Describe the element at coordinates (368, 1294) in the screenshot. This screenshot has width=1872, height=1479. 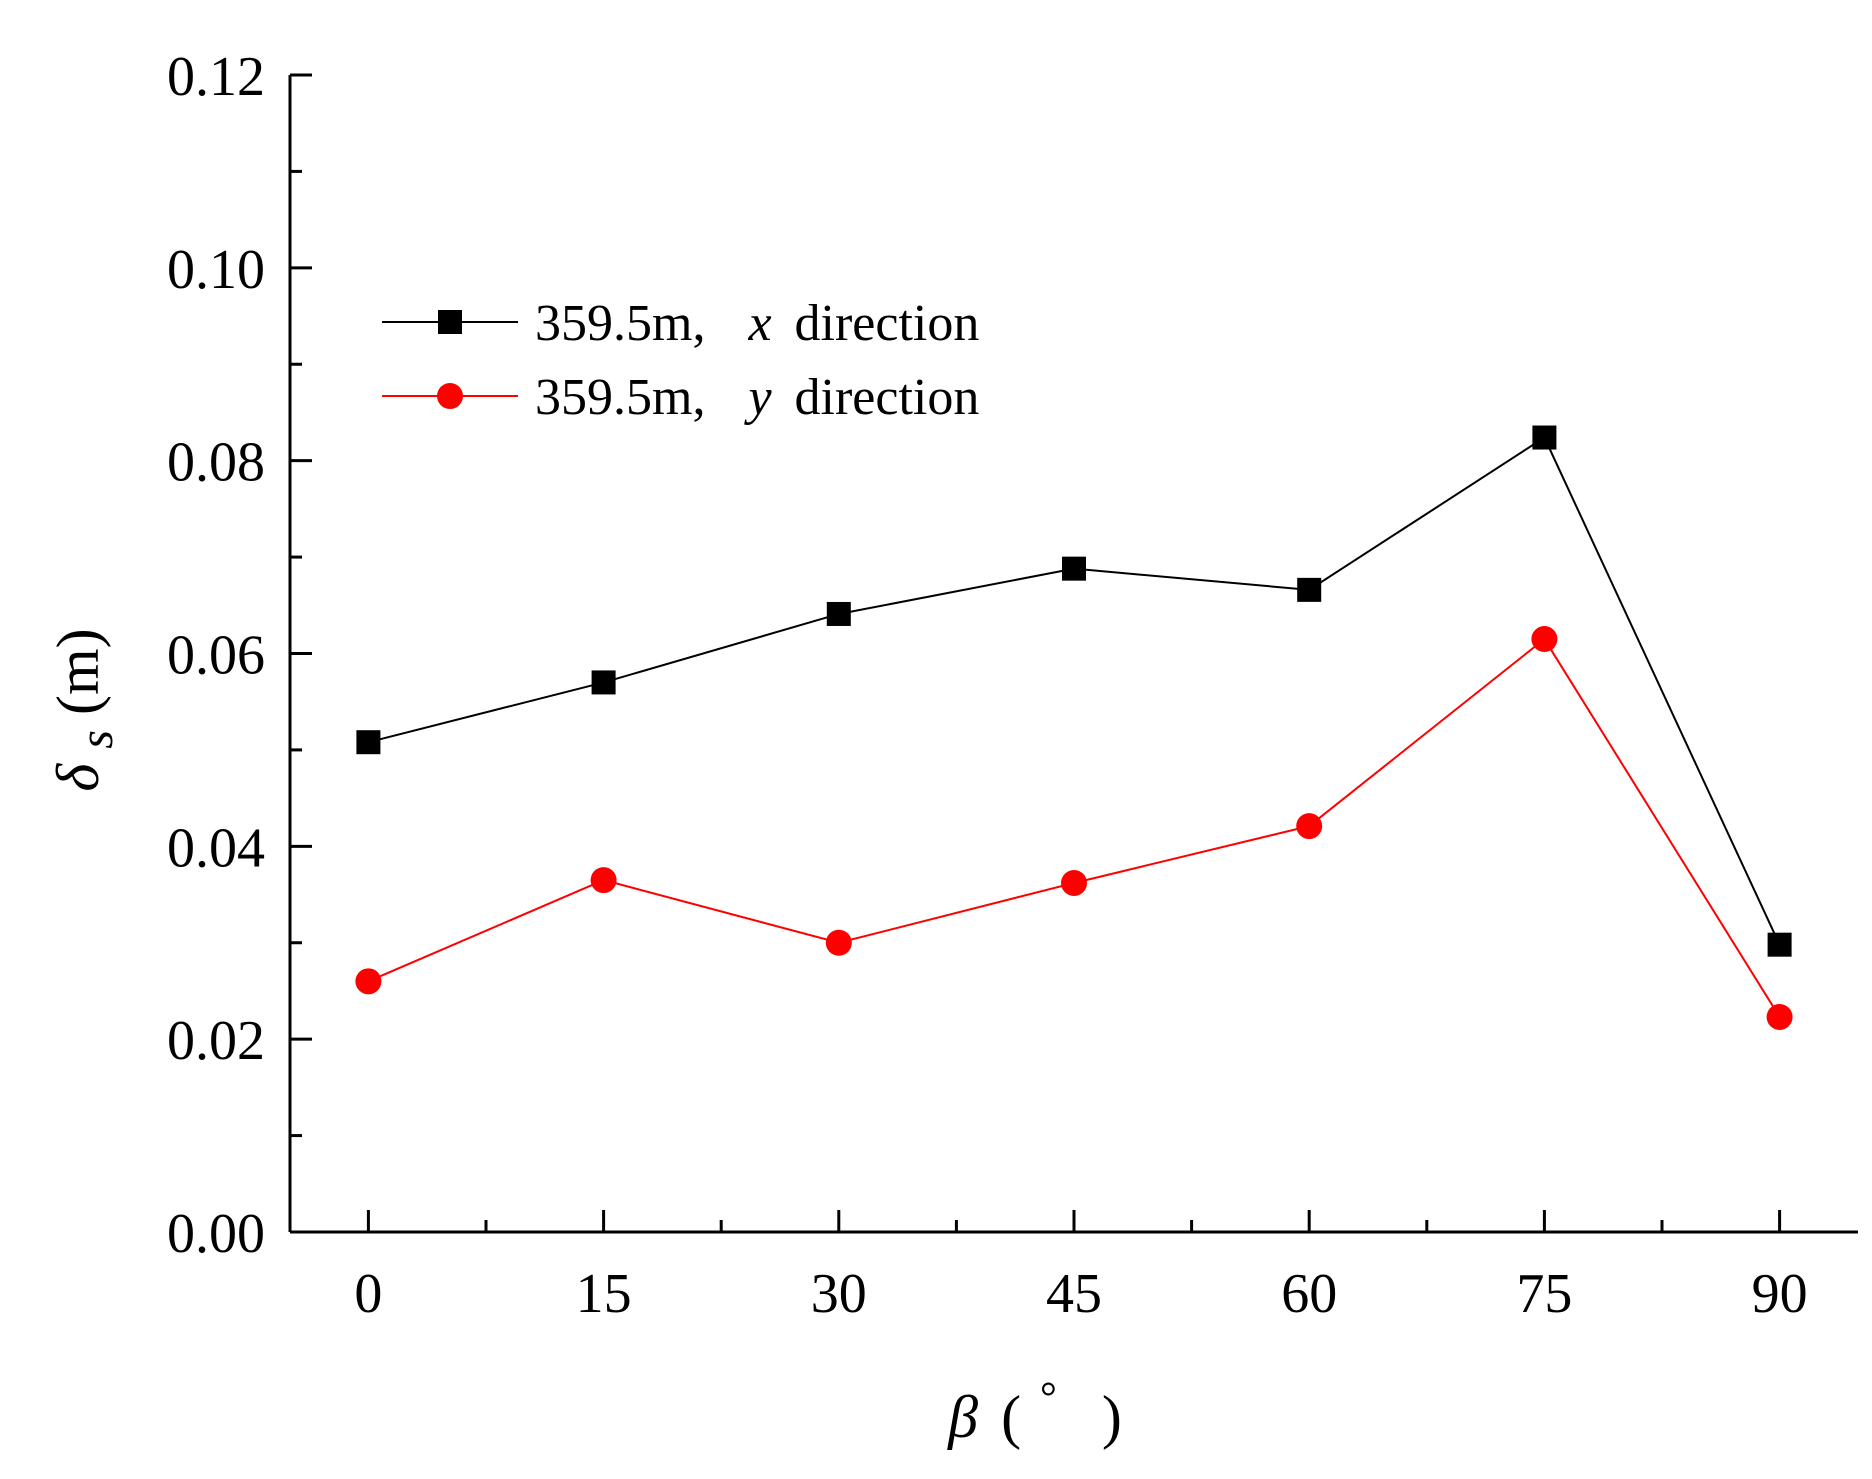
I see `x-tick-label: 0` at that location.